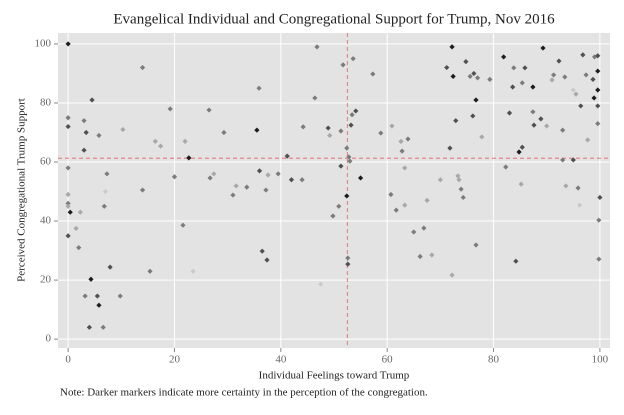  What do you see at coordinates (46, 162) in the screenshot?
I see `y-tick-label: 60` at bounding box center [46, 162].